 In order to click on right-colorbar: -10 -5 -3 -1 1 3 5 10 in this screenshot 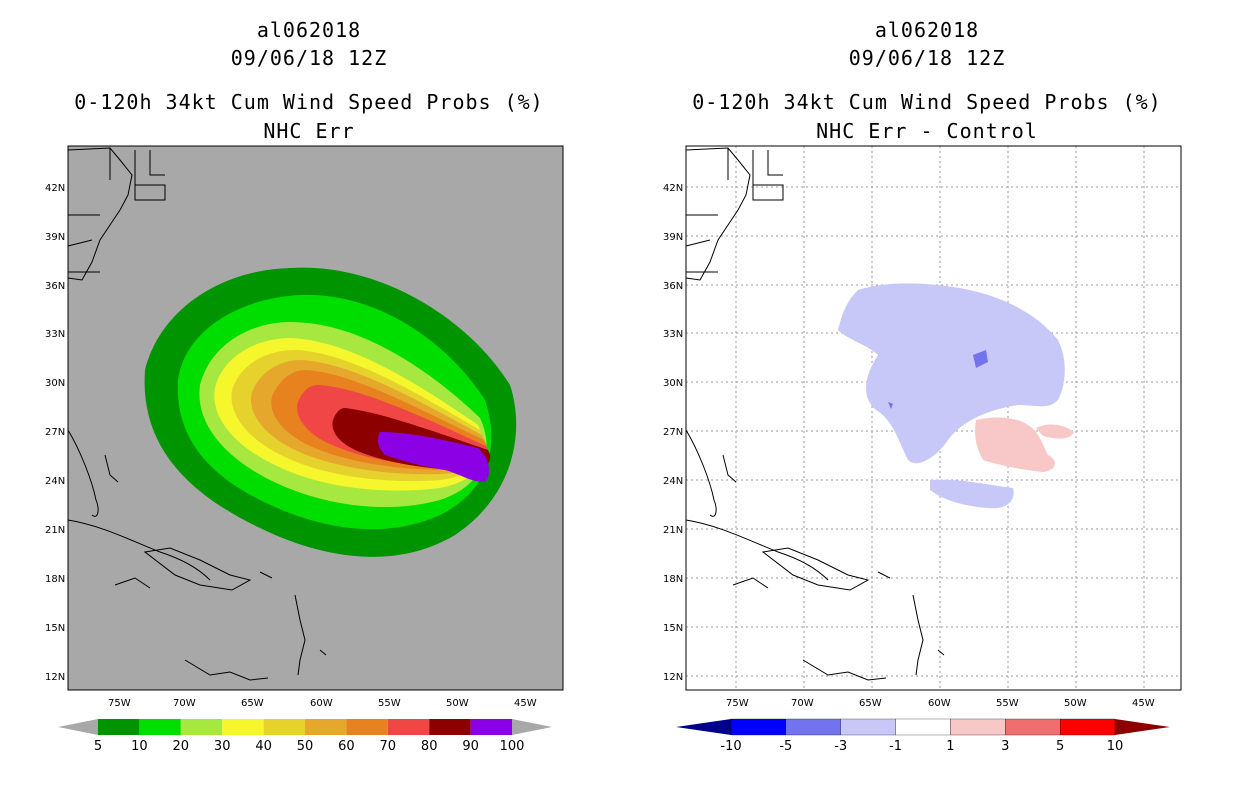, I will do `click(923, 736)`.